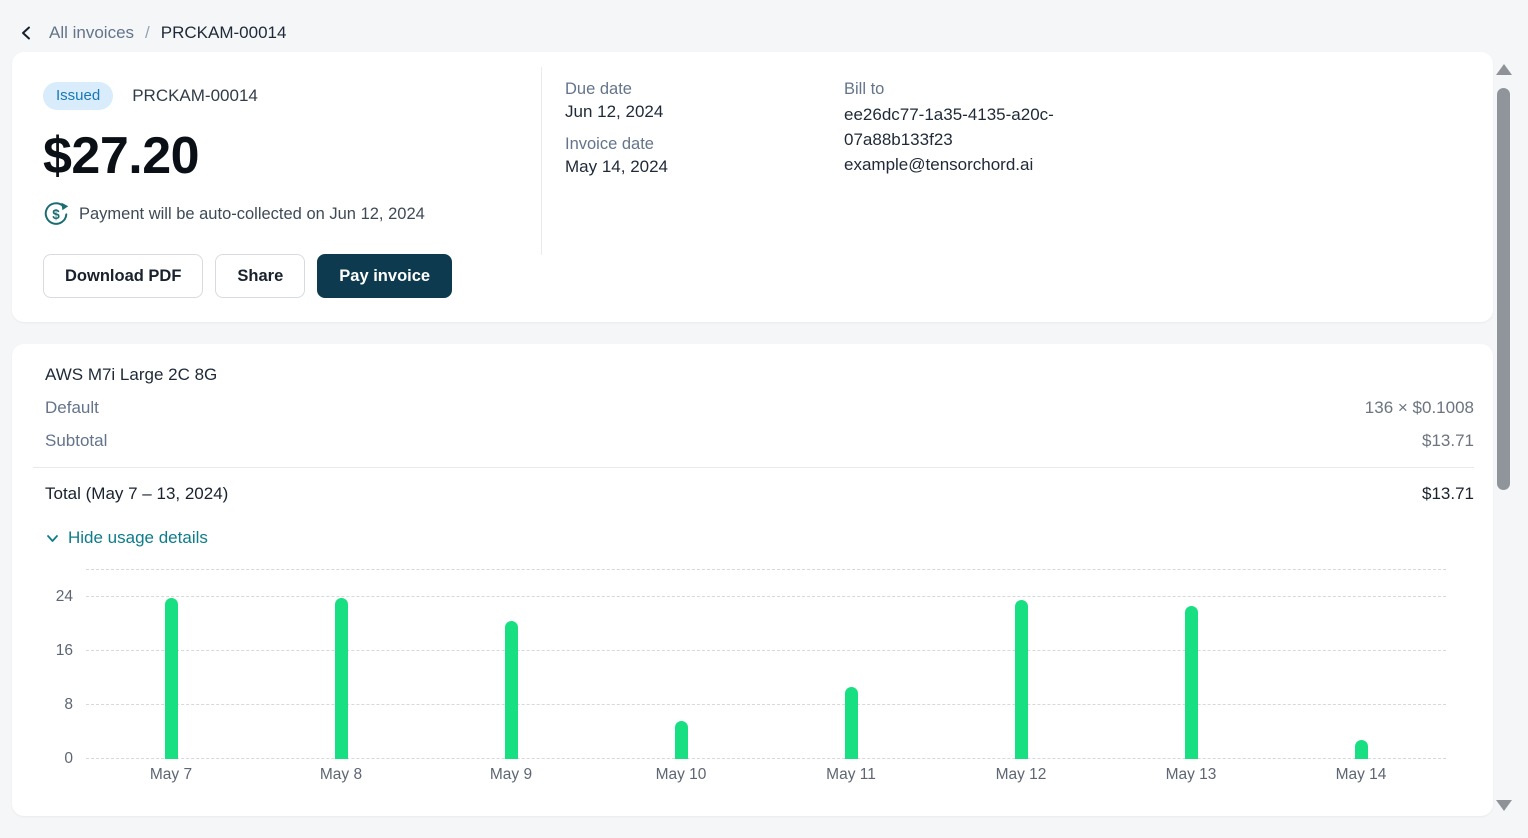 This screenshot has width=1528, height=838. I want to click on vertical-divider, so click(541, 161).